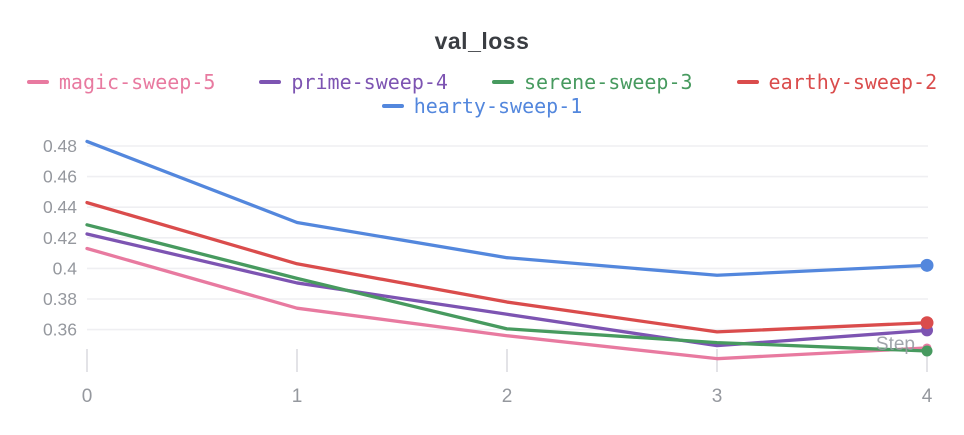 This screenshot has height=435, width=964. I want to click on x-tick-label: 1, so click(297, 396).